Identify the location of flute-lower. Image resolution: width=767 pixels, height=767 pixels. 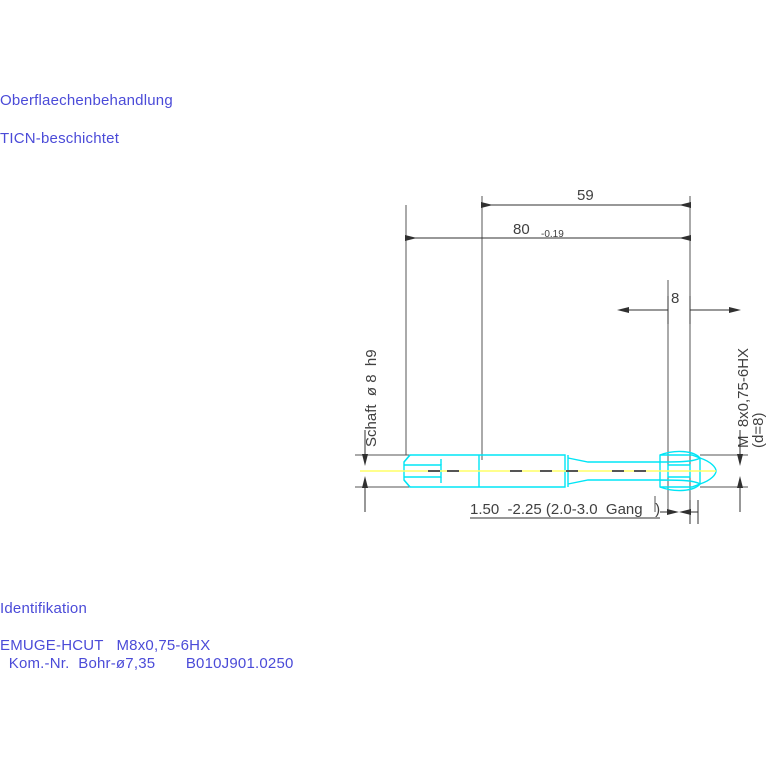
(680, 485).